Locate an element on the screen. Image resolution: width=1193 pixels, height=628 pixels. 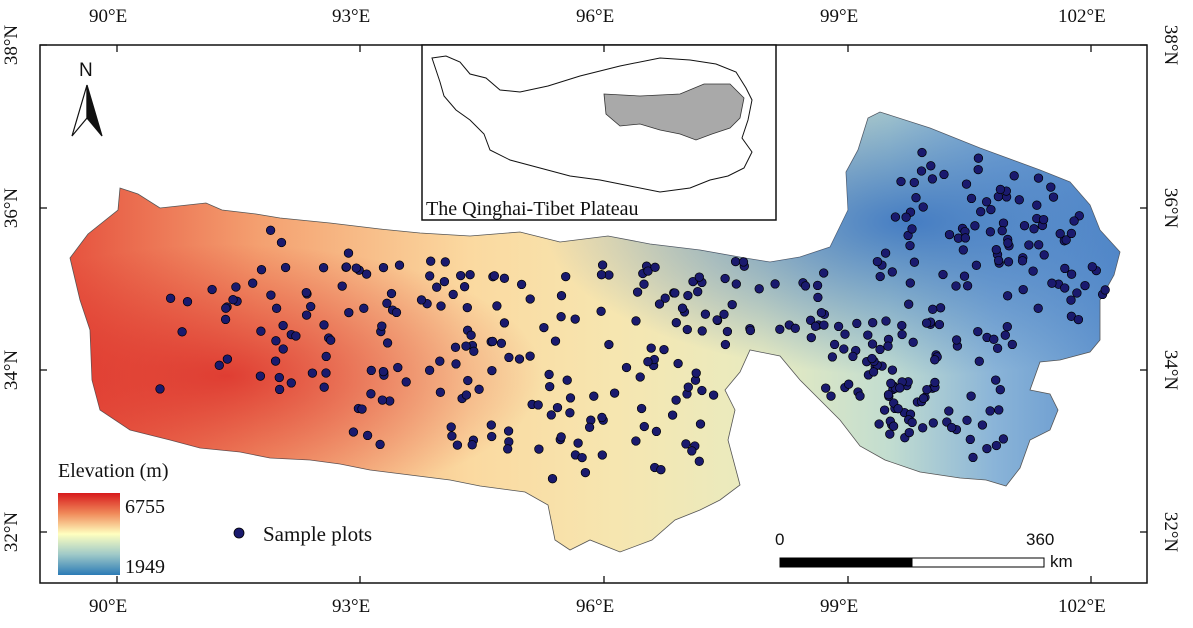
scale-unit-label: km is located at coordinates (1061, 561).